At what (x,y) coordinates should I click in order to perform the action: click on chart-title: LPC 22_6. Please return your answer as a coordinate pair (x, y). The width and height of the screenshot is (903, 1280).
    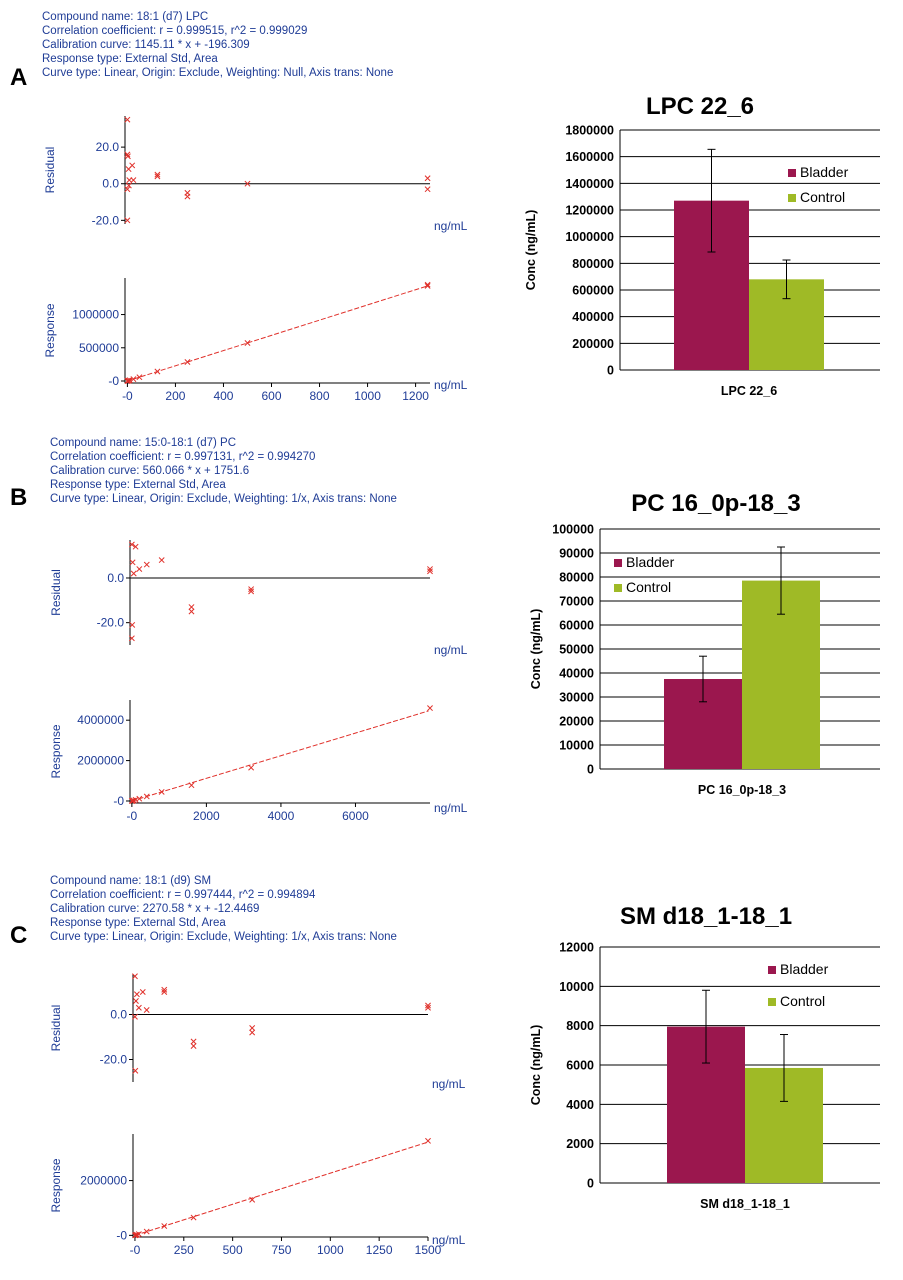
    Looking at the image, I should click on (700, 106).